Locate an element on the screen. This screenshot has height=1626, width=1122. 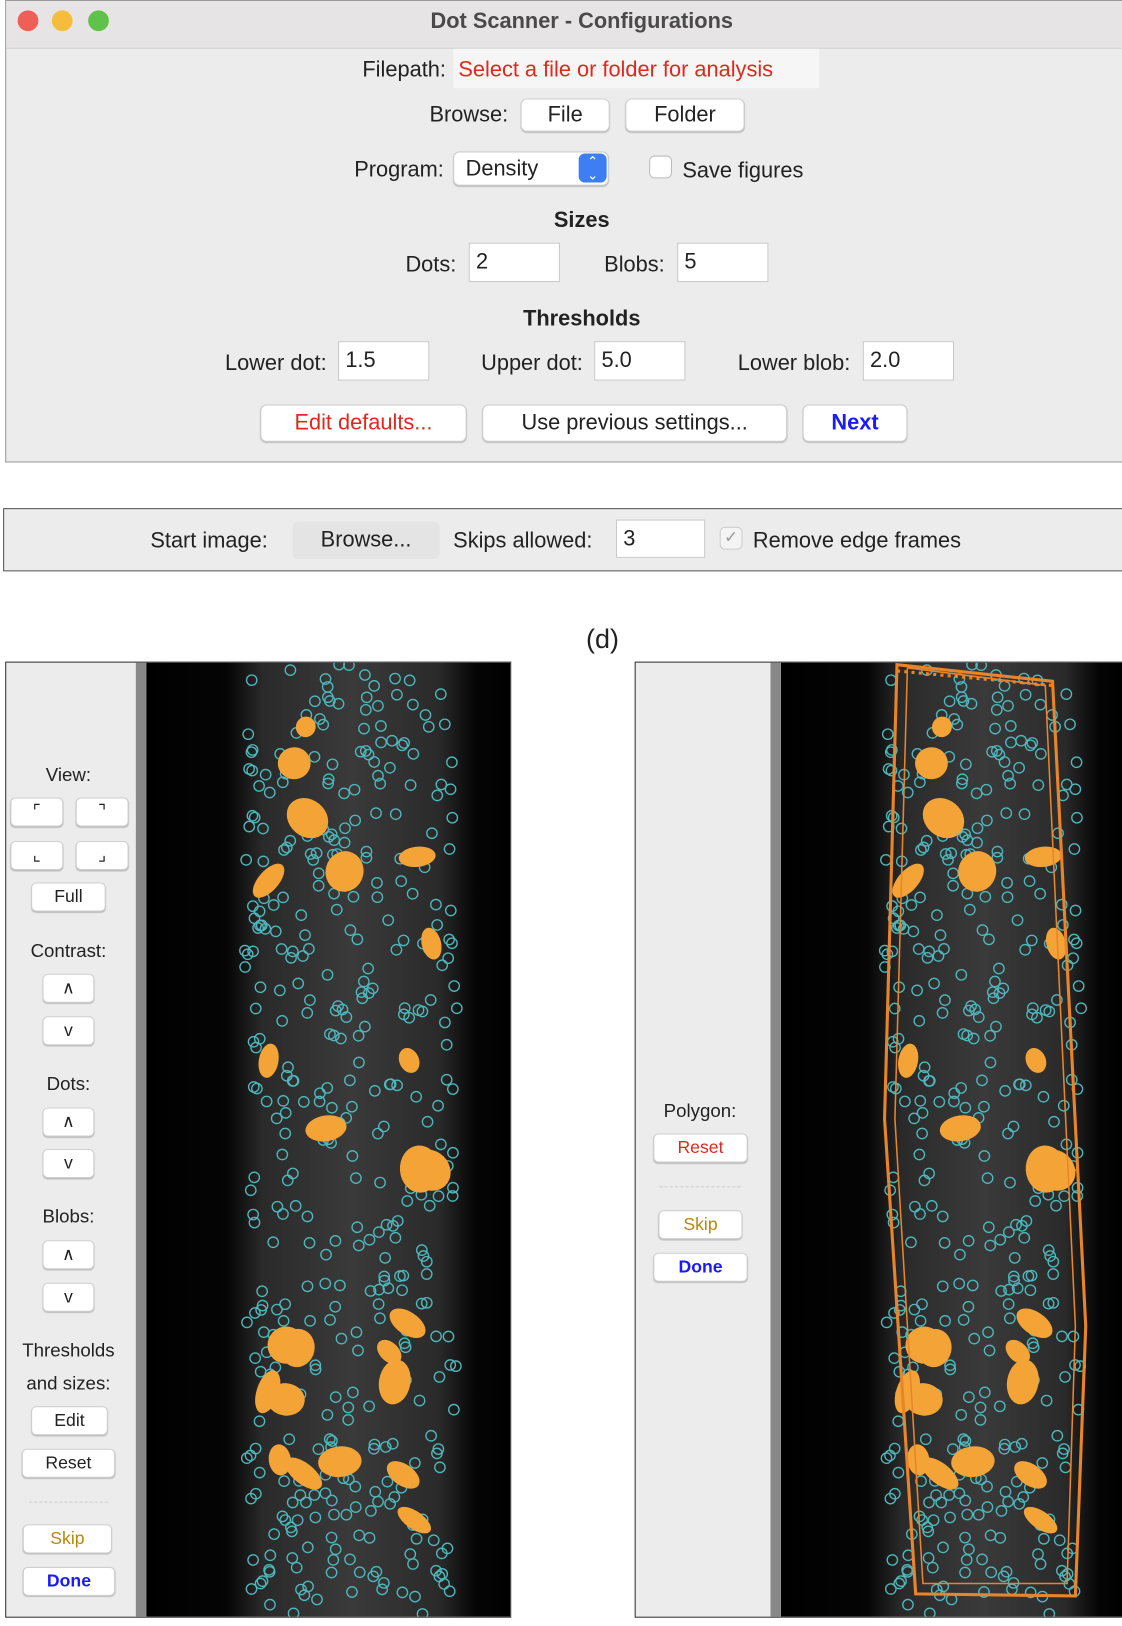
next-button: Next is located at coordinates (855, 423).